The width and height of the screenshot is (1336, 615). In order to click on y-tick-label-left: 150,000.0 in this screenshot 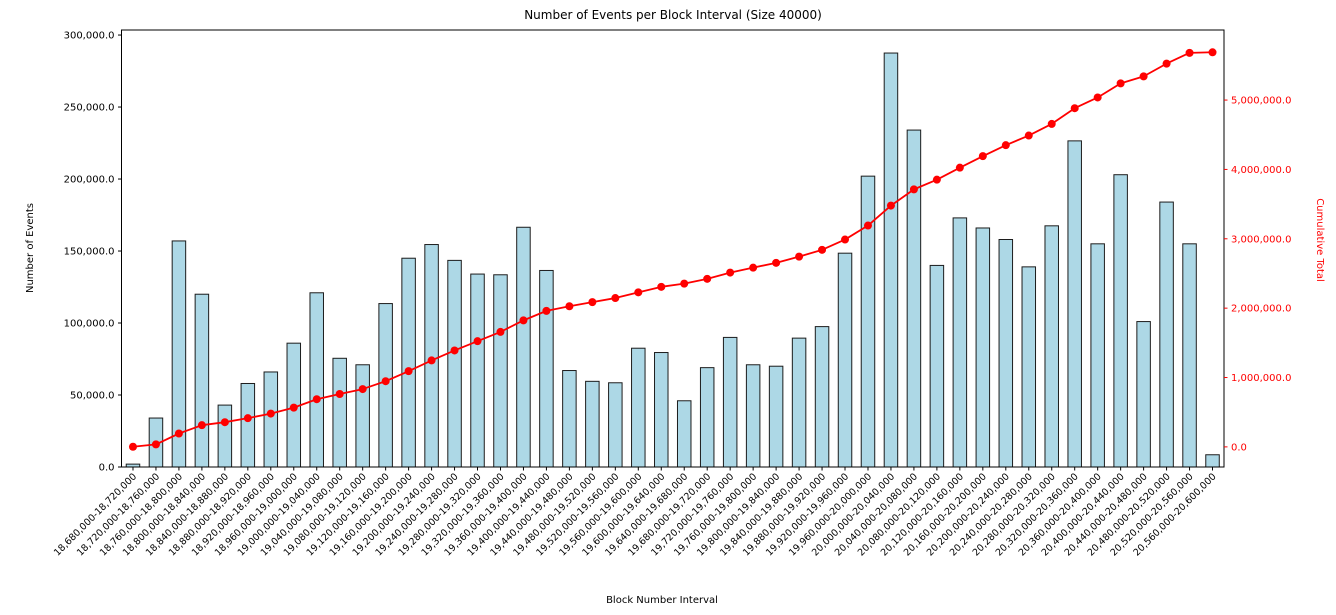, I will do `click(89, 252)`.